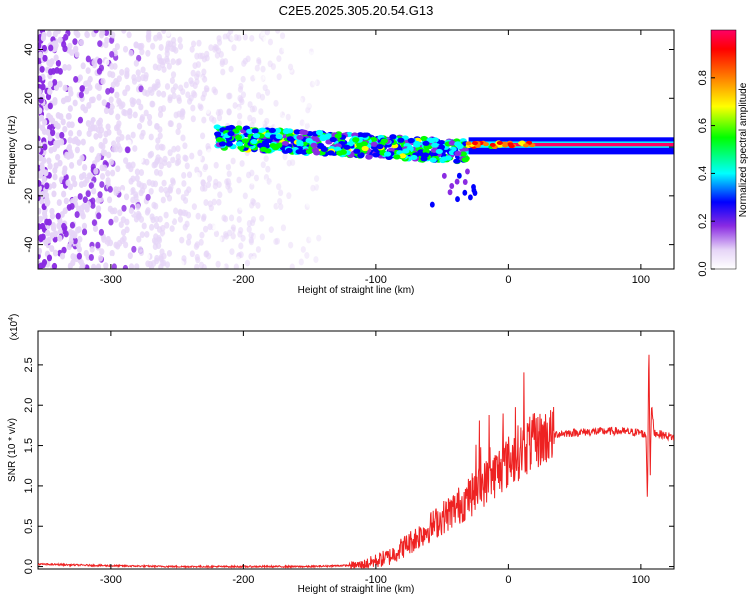 The width and height of the screenshot is (750, 605). What do you see at coordinates (356, 290) in the screenshot?
I see `spectrogram-xlabel: Height of straight line (km)` at bounding box center [356, 290].